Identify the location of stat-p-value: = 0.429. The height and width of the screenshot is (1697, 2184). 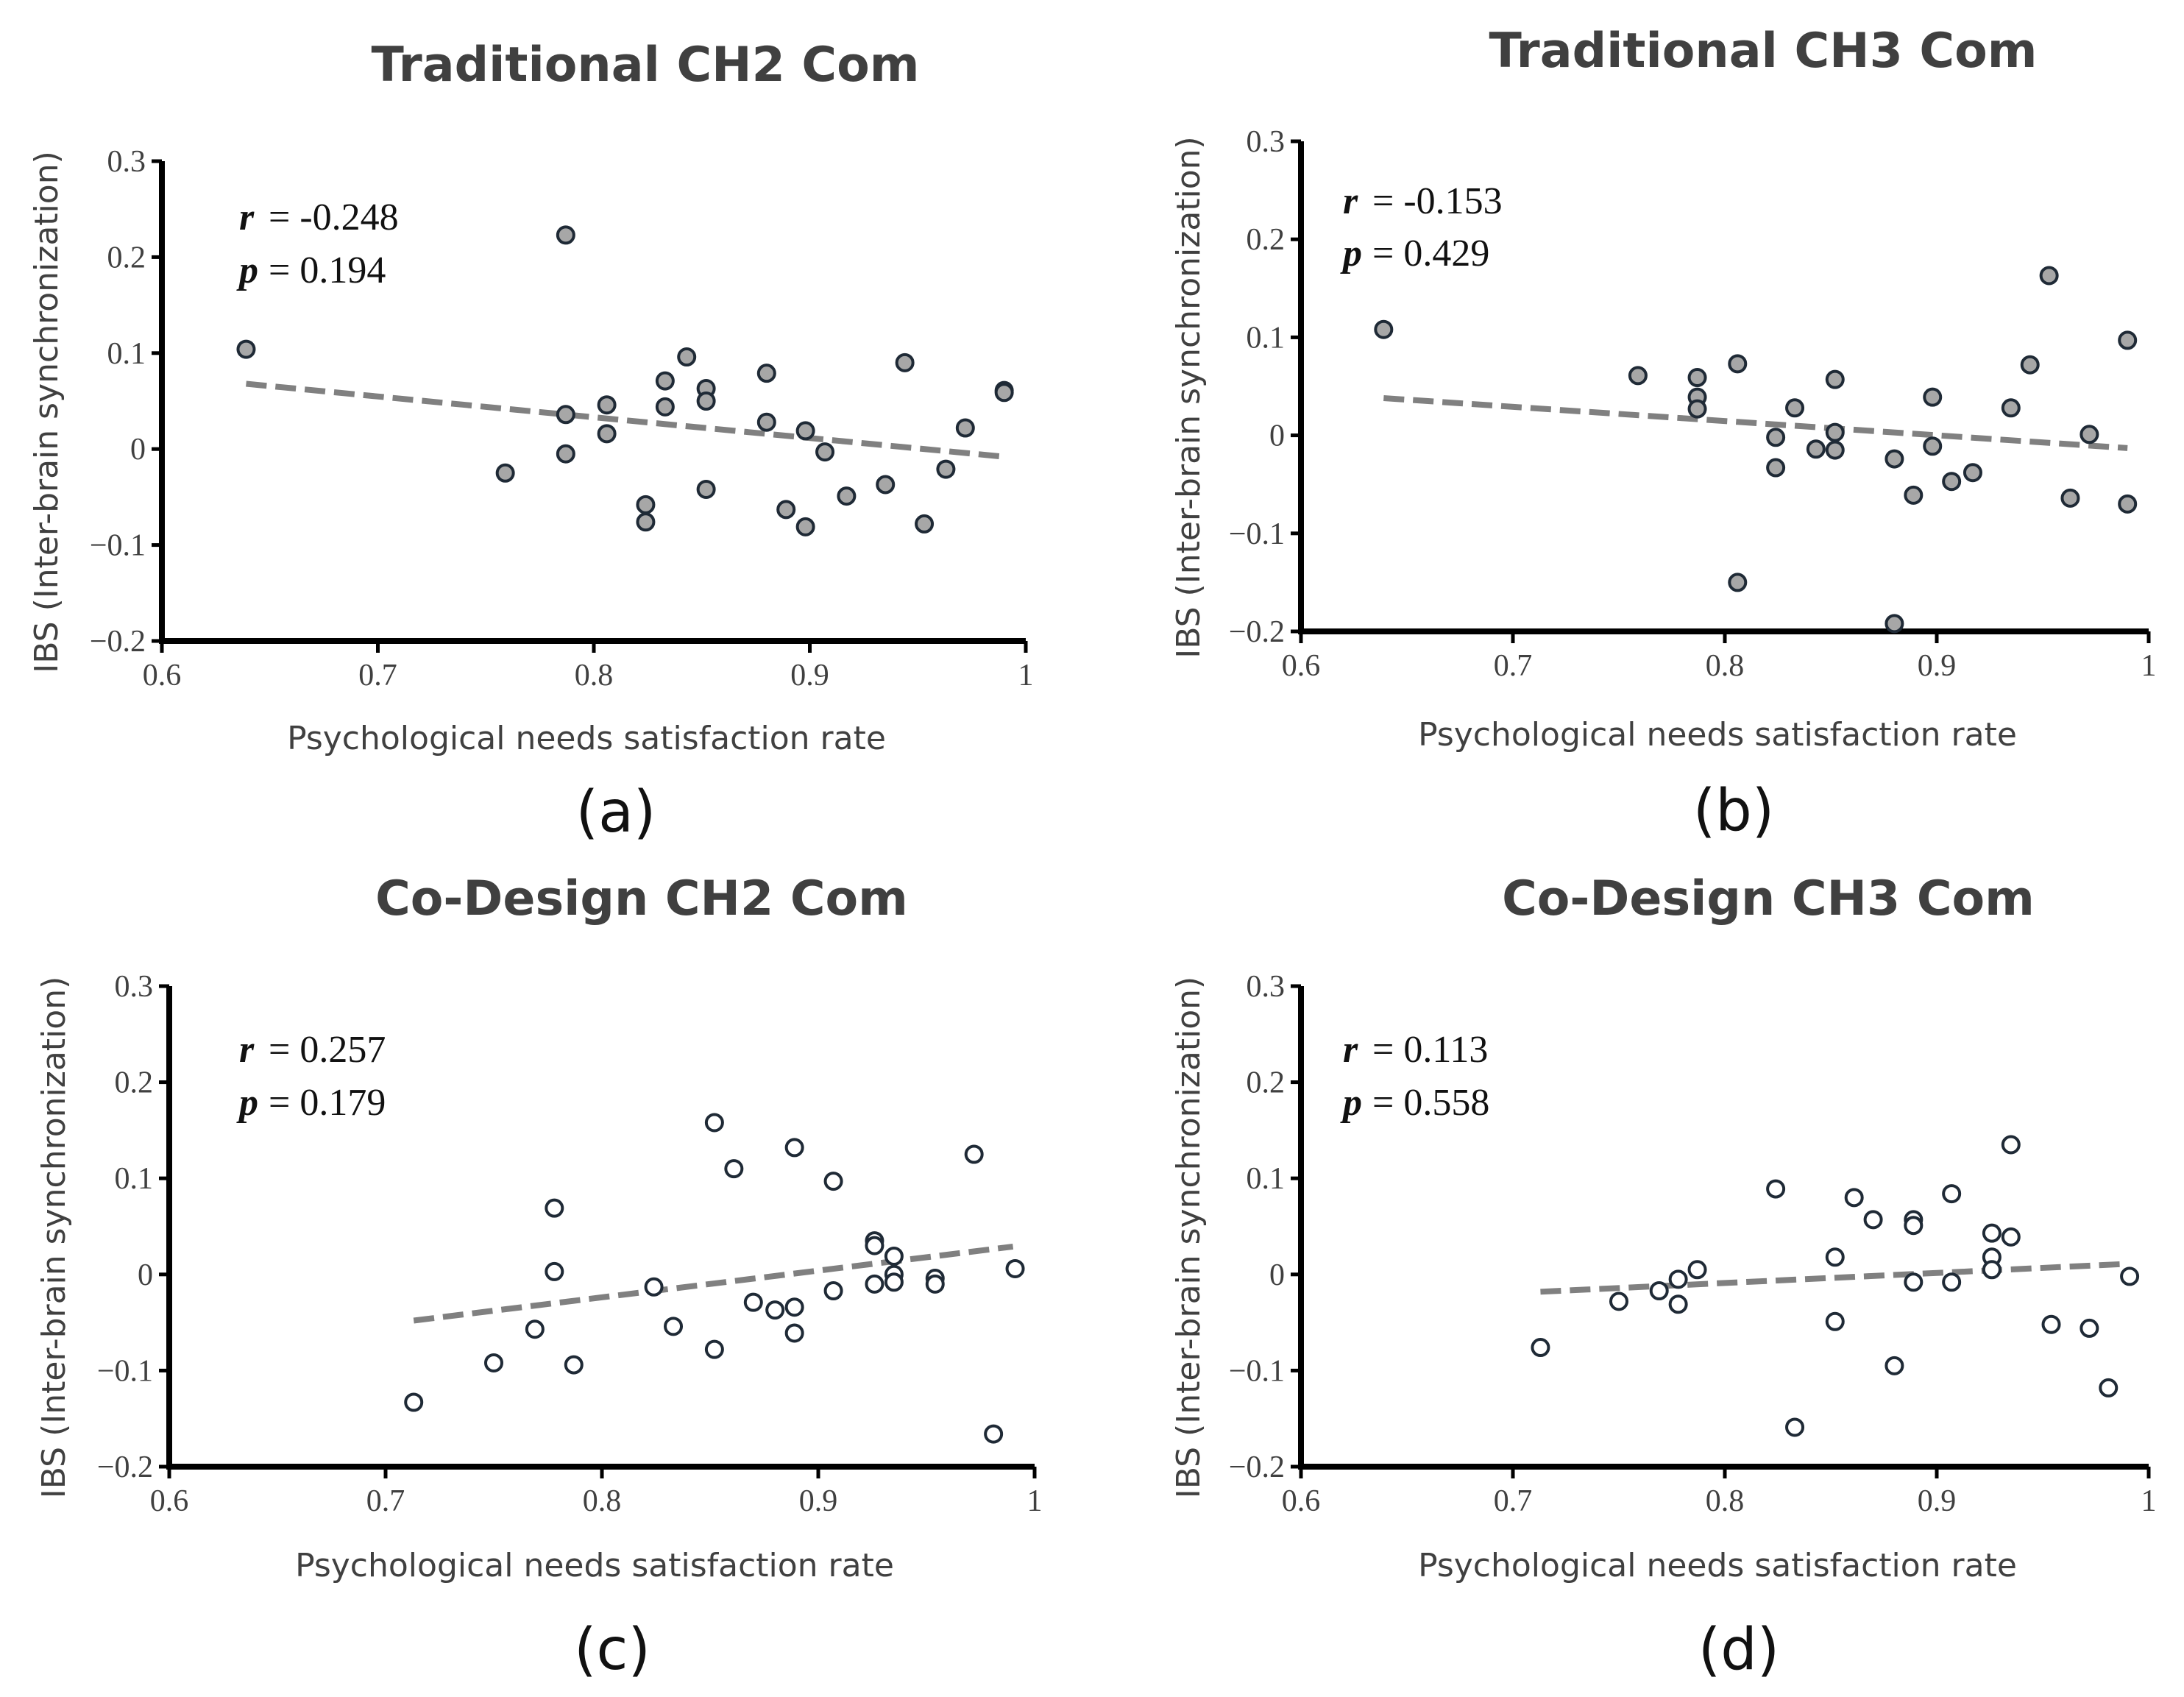
(1430, 253).